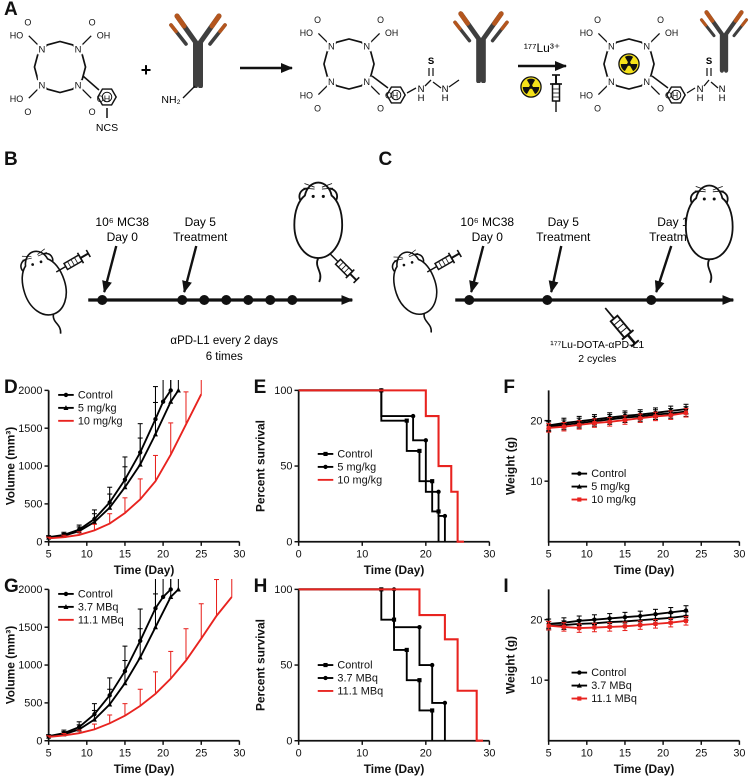 The width and height of the screenshot is (749, 776). I want to click on injection-label-line2: Day 0, so click(123, 237).